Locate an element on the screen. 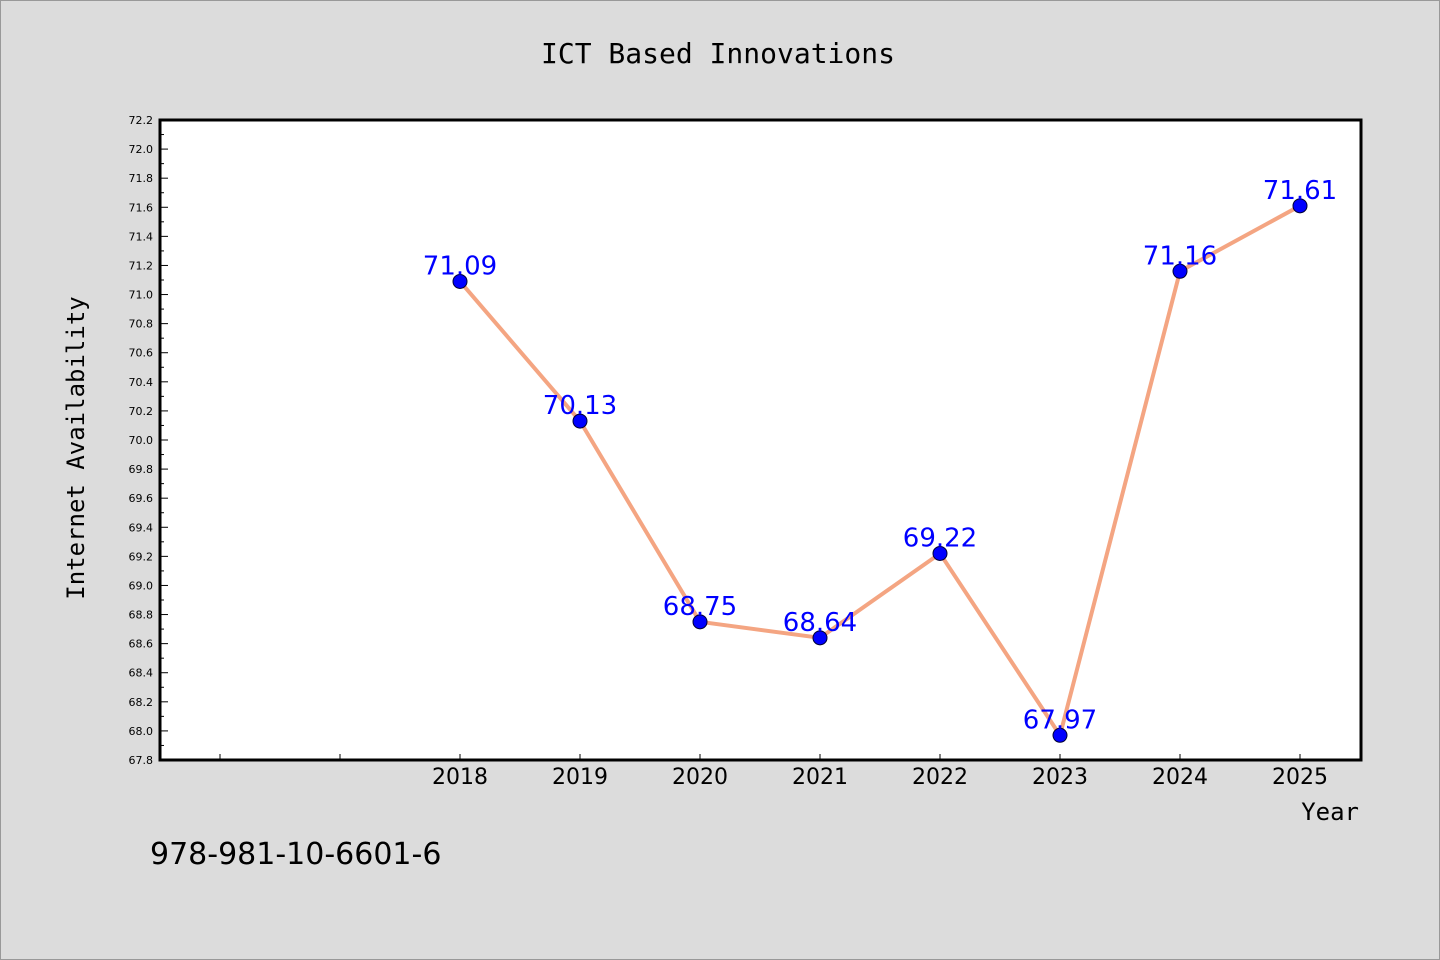  data-label: 69.22 is located at coordinates (940, 538).